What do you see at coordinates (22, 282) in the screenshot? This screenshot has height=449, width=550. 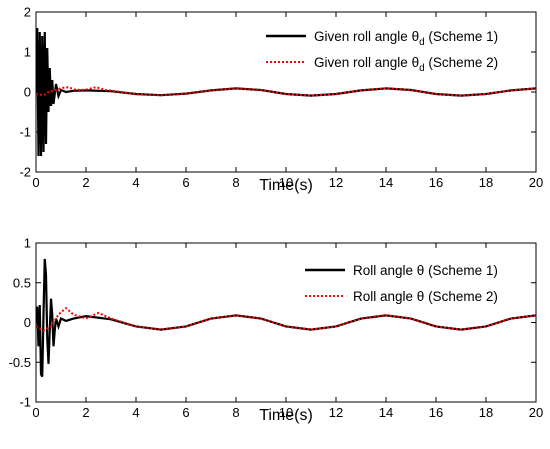 I see `y-tick-label: 0.5` at bounding box center [22, 282].